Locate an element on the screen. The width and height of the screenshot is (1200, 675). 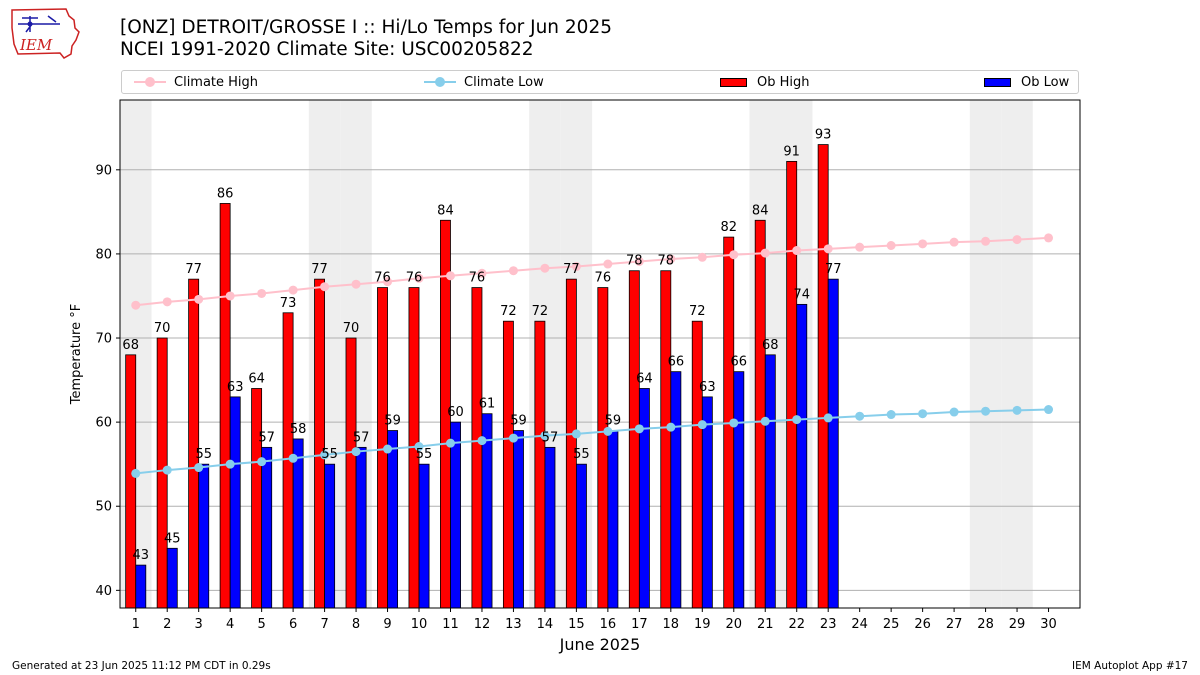
label-ob-low: 66 is located at coordinates (676, 362).